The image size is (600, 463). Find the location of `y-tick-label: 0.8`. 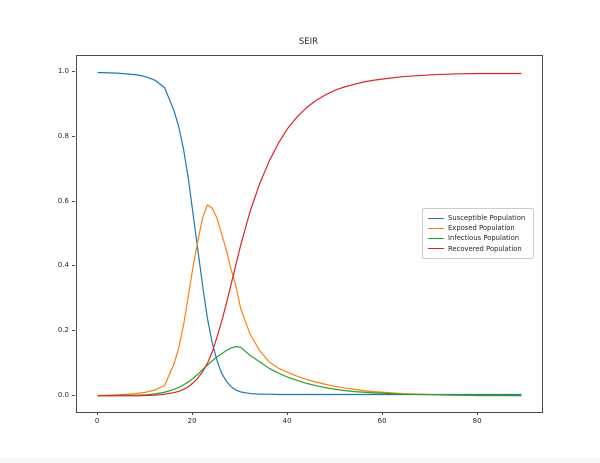

y-tick-label: 0.8 is located at coordinates (63, 135).